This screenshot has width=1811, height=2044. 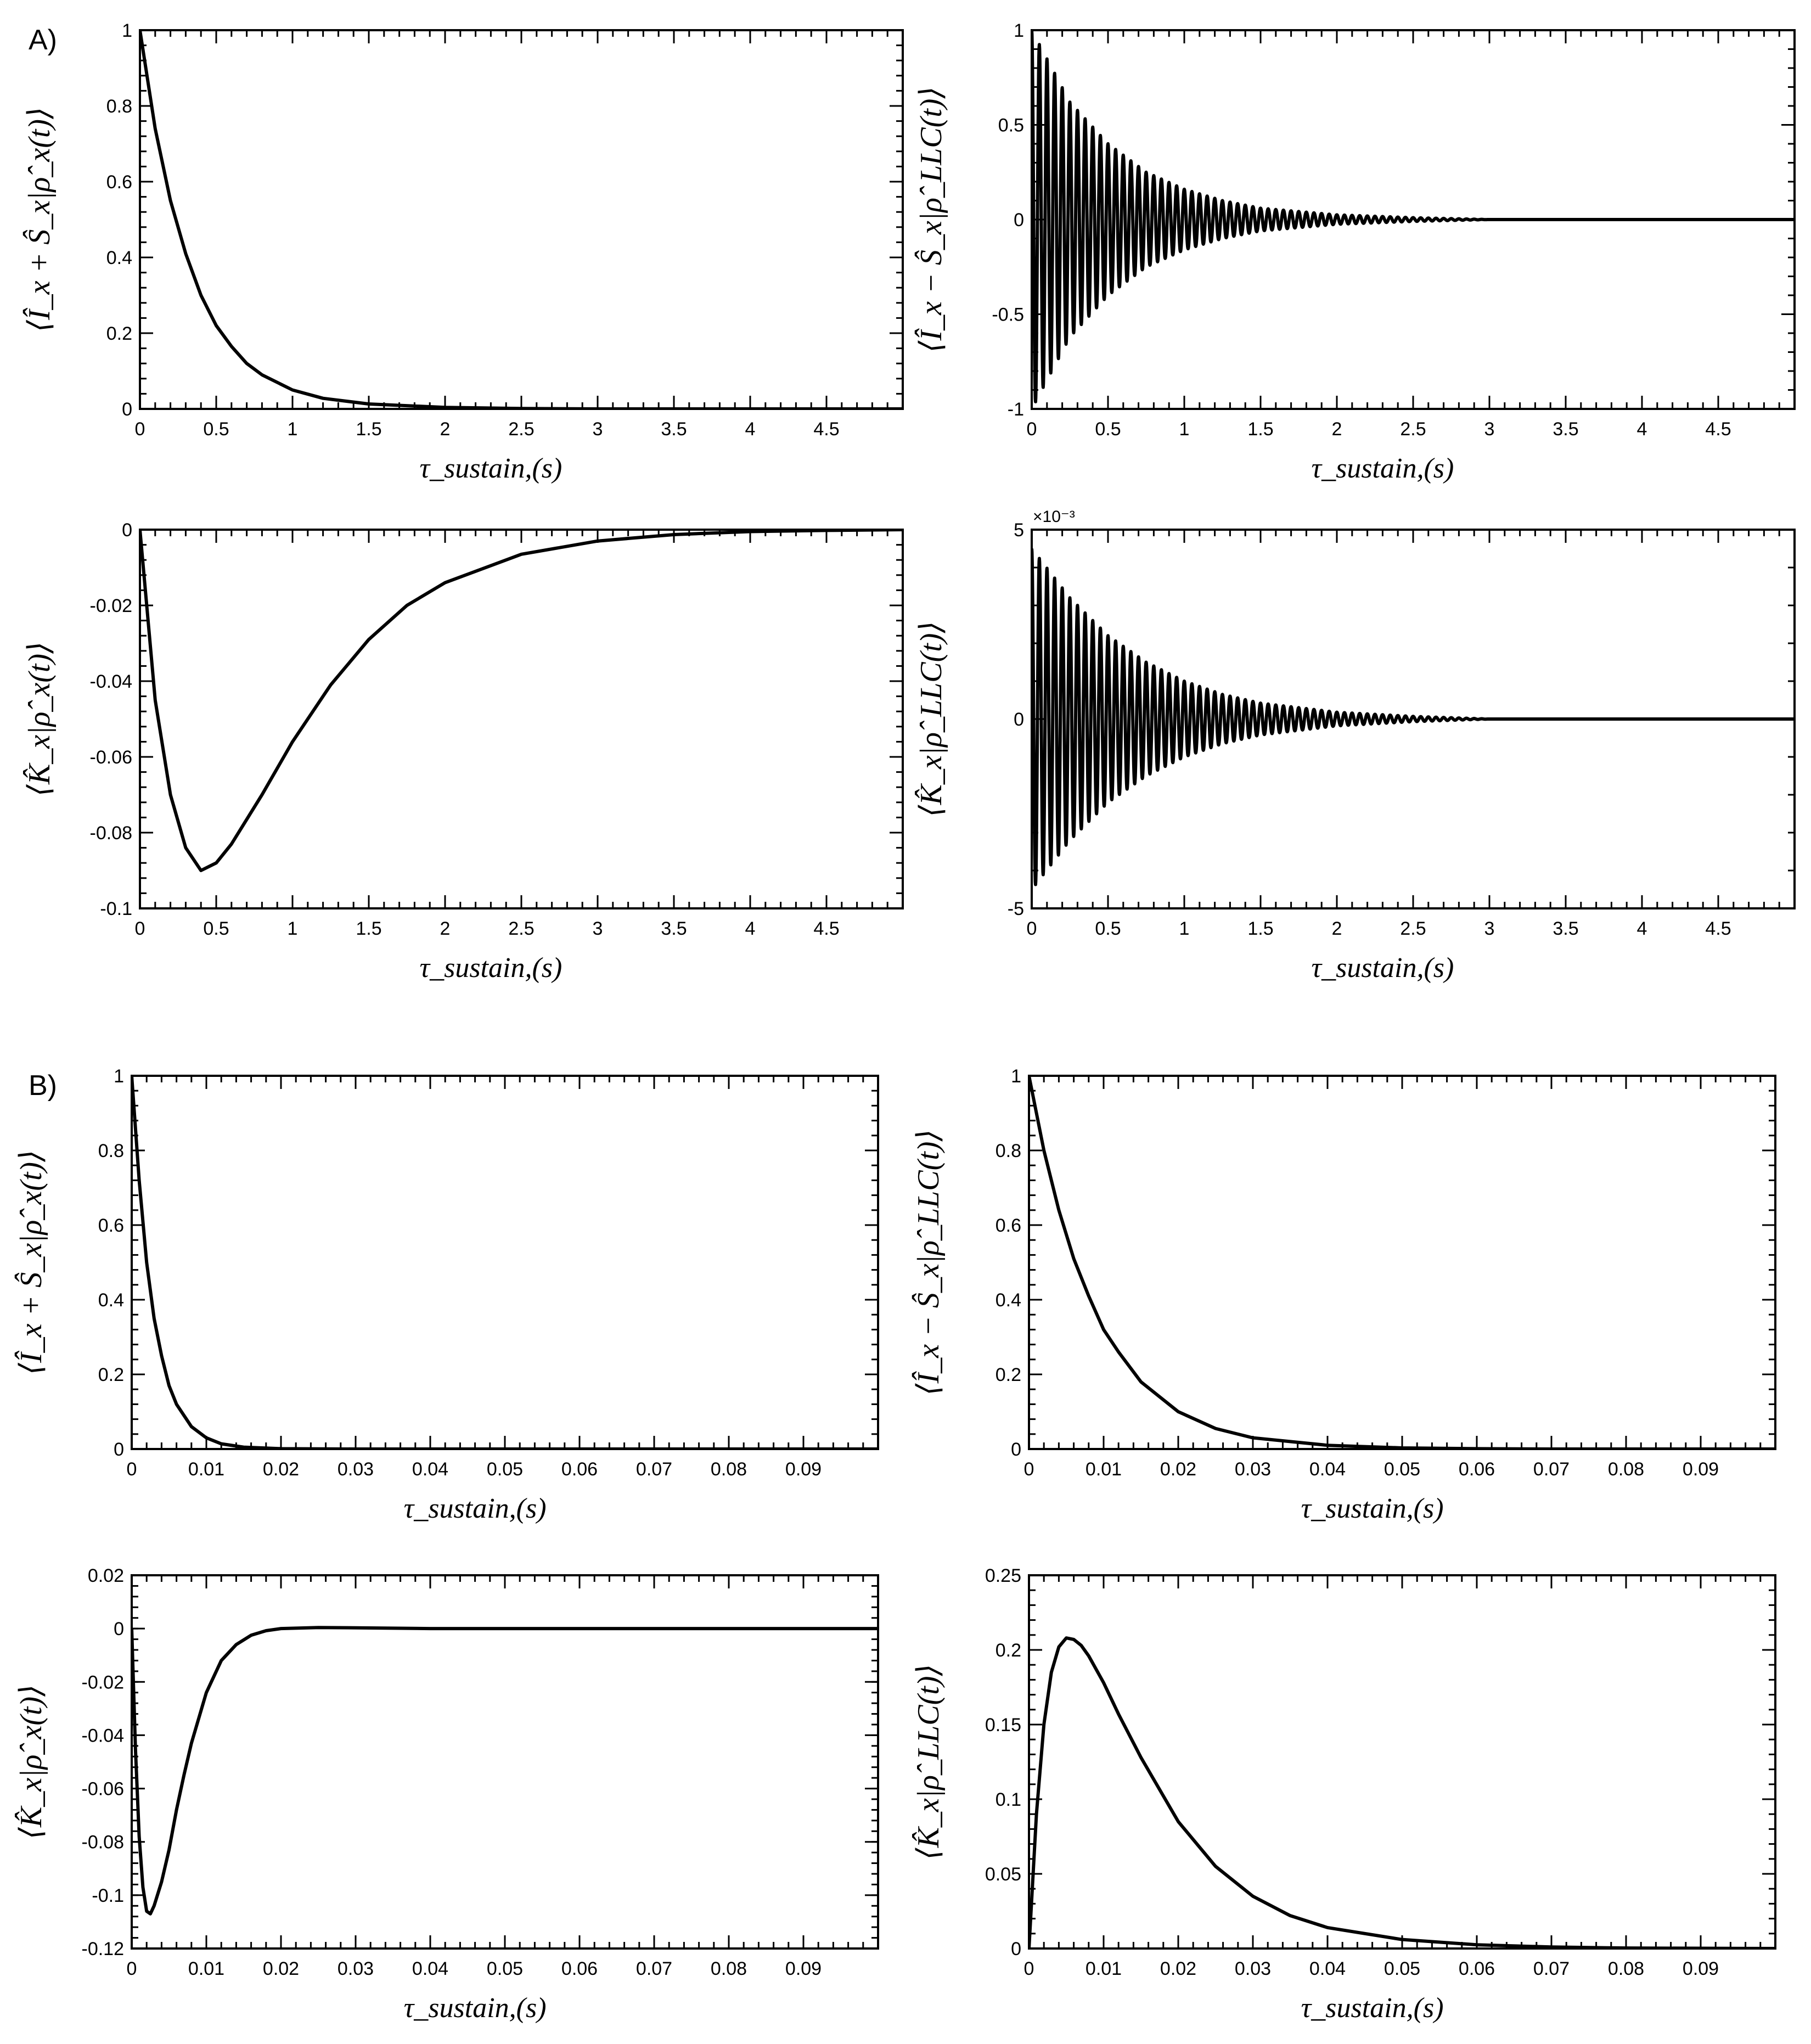 What do you see at coordinates (1008, 1799) in the screenshot?
I see `y-tick-label: 0.1` at bounding box center [1008, 1799].